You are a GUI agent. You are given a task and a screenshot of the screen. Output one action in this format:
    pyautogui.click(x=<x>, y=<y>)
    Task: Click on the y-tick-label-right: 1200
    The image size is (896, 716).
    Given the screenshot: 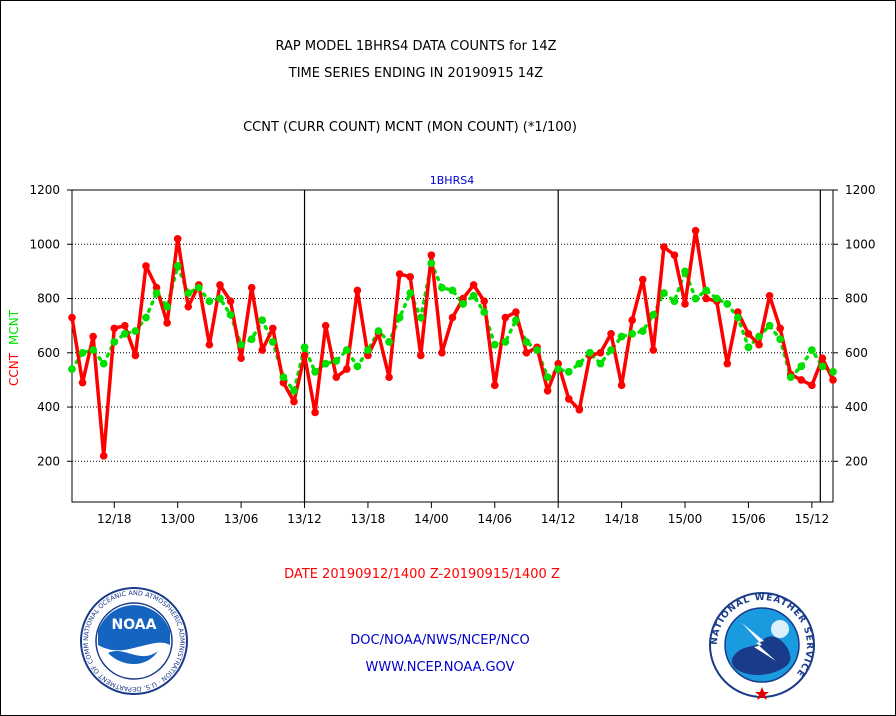 What is the action you would take?
    pyautogui.click(x=860, y=190)
    